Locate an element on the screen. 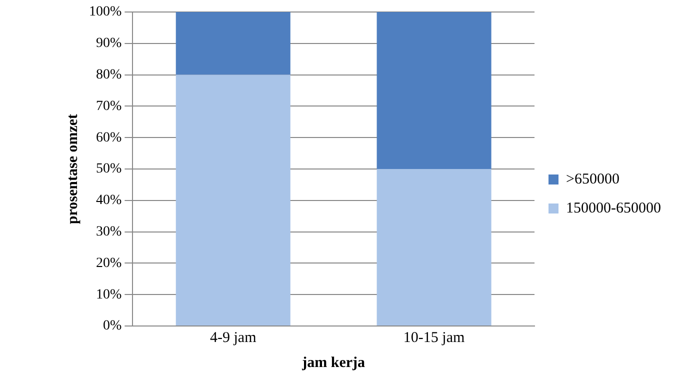  x-axis-title: jam kerja is located at coordinates (333, 362).